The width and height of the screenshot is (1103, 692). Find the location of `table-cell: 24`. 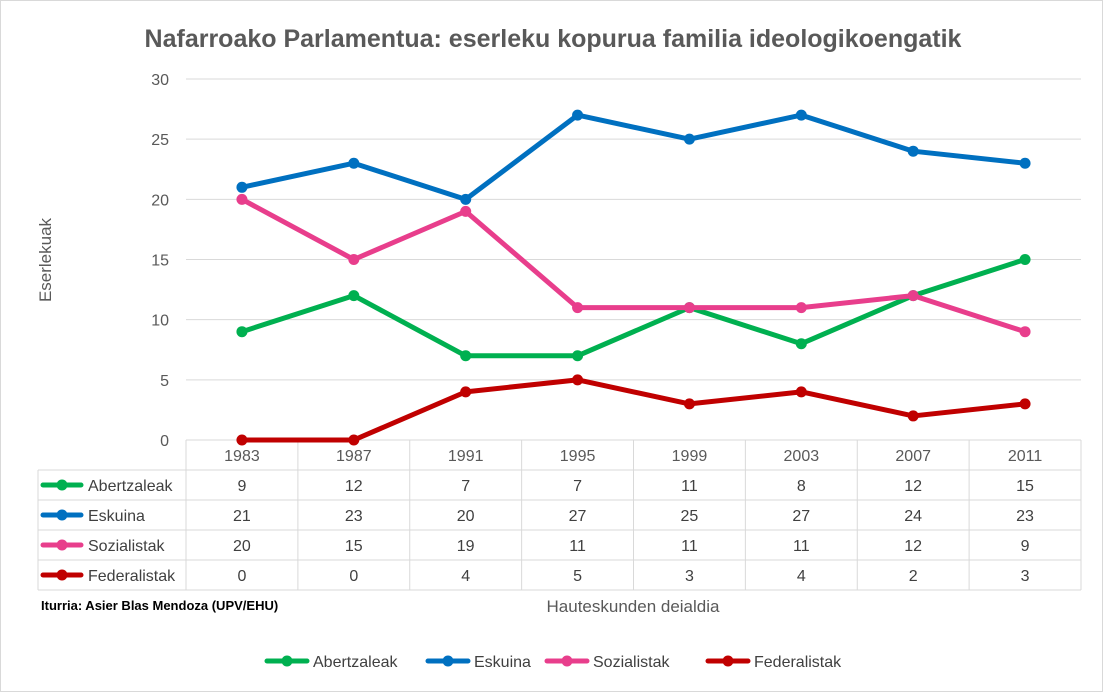

table-cell: 24 is located at coordinates (913, 516).